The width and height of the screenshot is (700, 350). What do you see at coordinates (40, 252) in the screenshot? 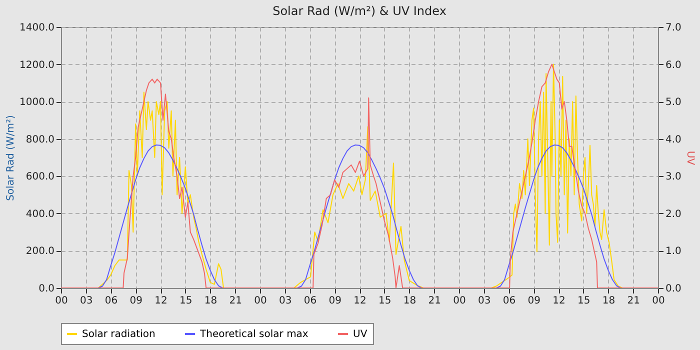
I see `y-tick-label: 200.0` at bounding box center [40, 252].